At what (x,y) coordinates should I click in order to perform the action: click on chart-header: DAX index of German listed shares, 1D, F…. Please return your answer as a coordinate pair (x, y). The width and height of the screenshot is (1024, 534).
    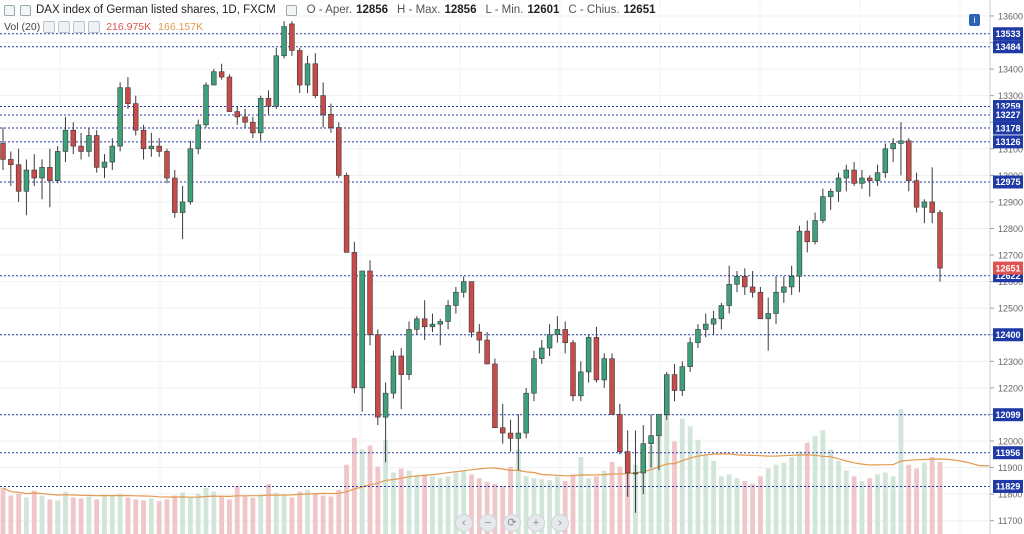
    Looking at the image, I should click on (332, 10).